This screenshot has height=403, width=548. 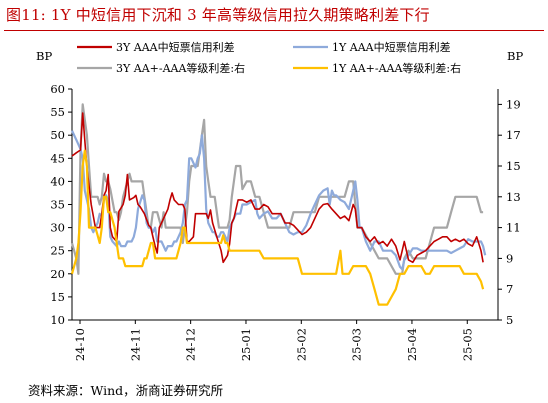 What do you see at coordinates (273, 340) in the screenshot?
I see `x-axis-ticks: 24-10 24-11 24-12 25-01 25-02 25-03 25-04 25-05` at bounding box center [273, 340].